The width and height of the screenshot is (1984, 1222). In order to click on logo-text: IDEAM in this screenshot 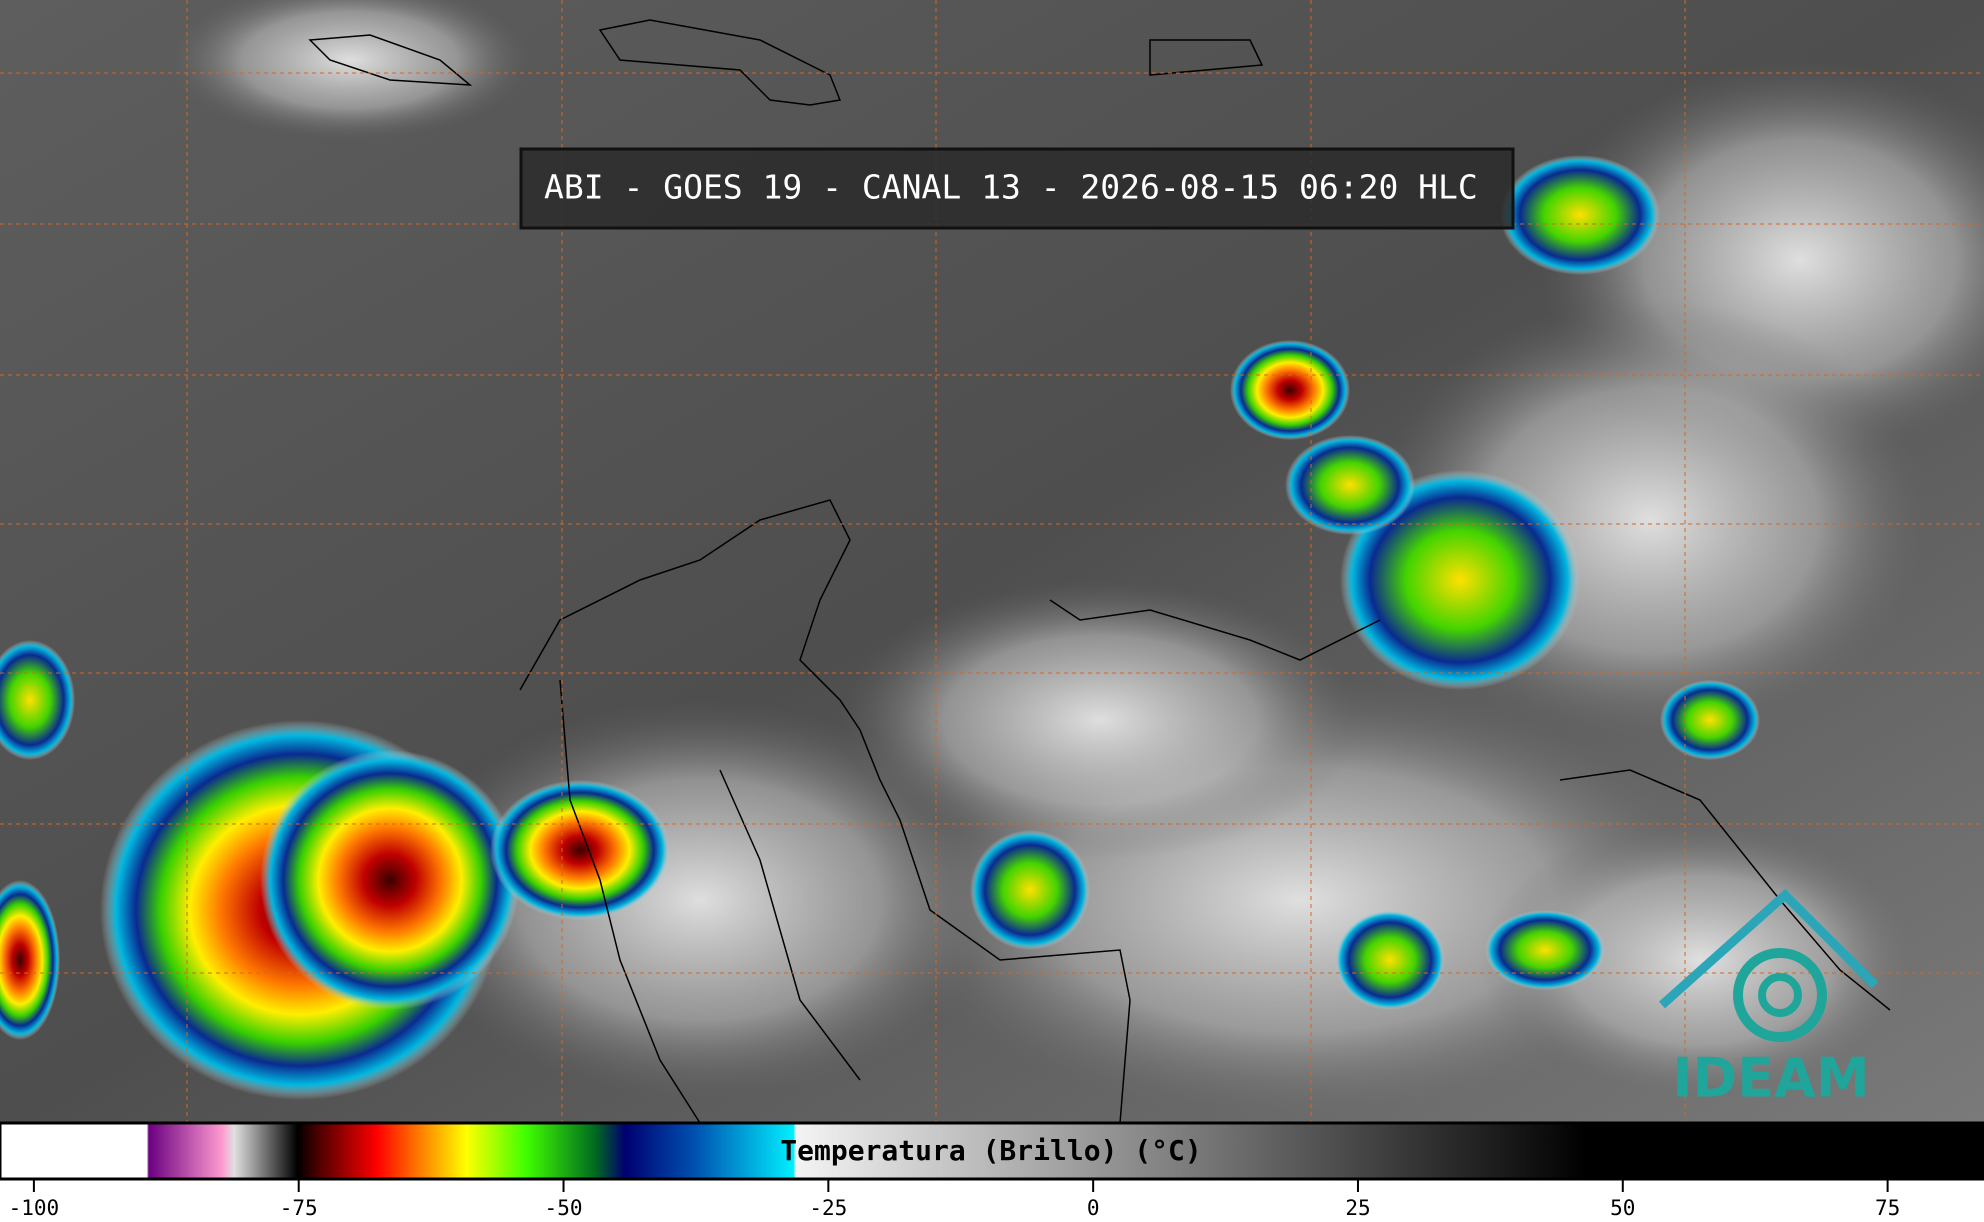, I will do `click(1770, 1078)`.